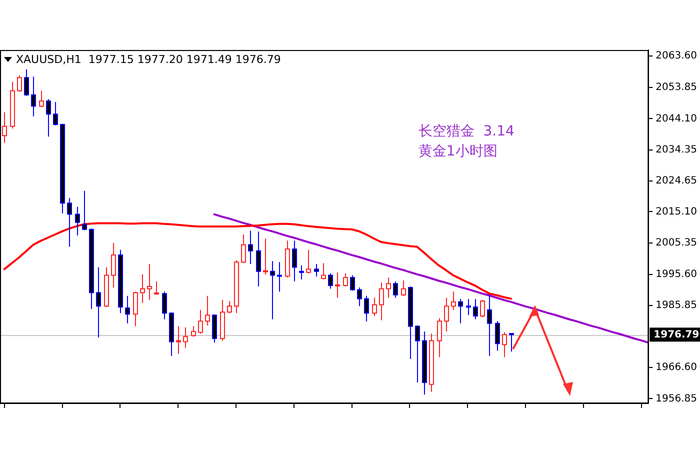  I want to click on y-tick-label: 2063.60, so click(677, 56).